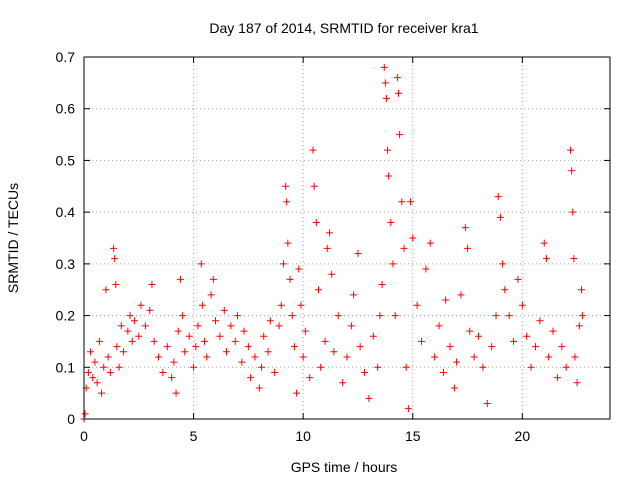  What do you see at coordinates (66, 160) in the screenshot?
I see `y-tick-label: 0.5` at bounding box center [66, 160].